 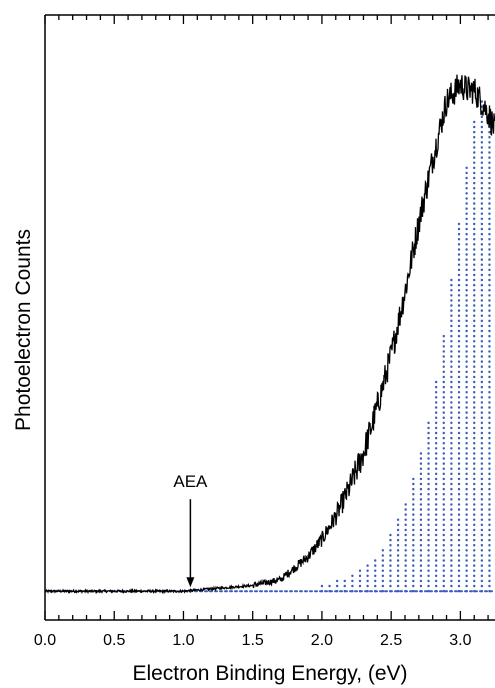 What do you see at coordinates (183, 640) in the screenshot?
I see `x-tick-label: 1.0` at bounding box center [183, 640].